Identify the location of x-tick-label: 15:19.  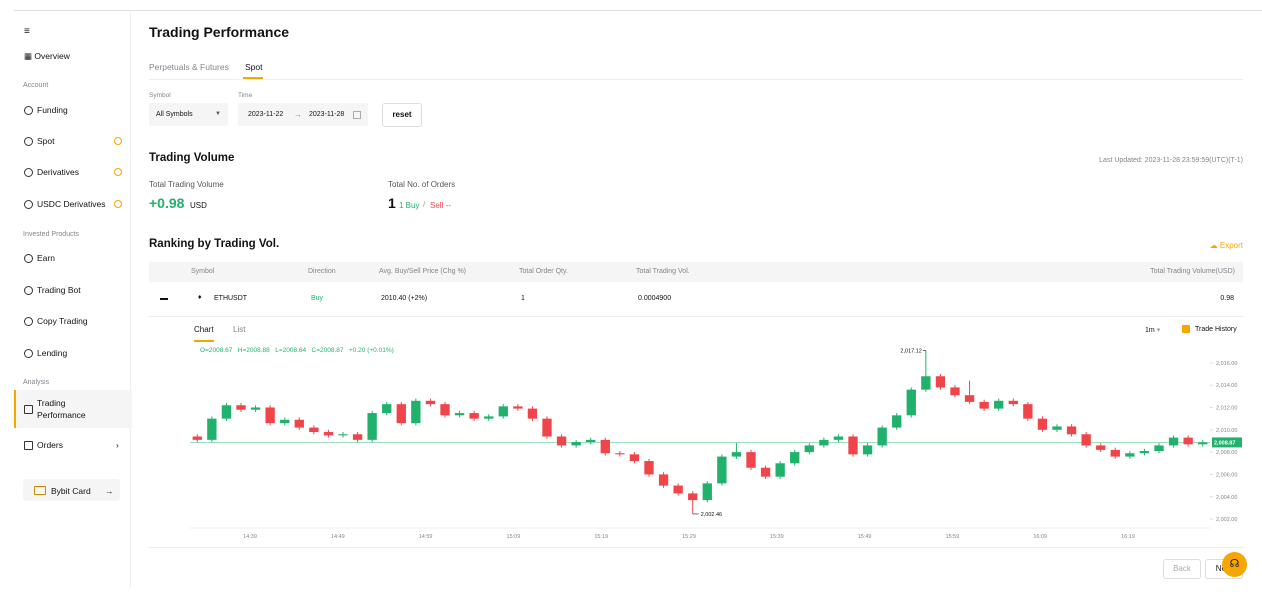
(601, 537).